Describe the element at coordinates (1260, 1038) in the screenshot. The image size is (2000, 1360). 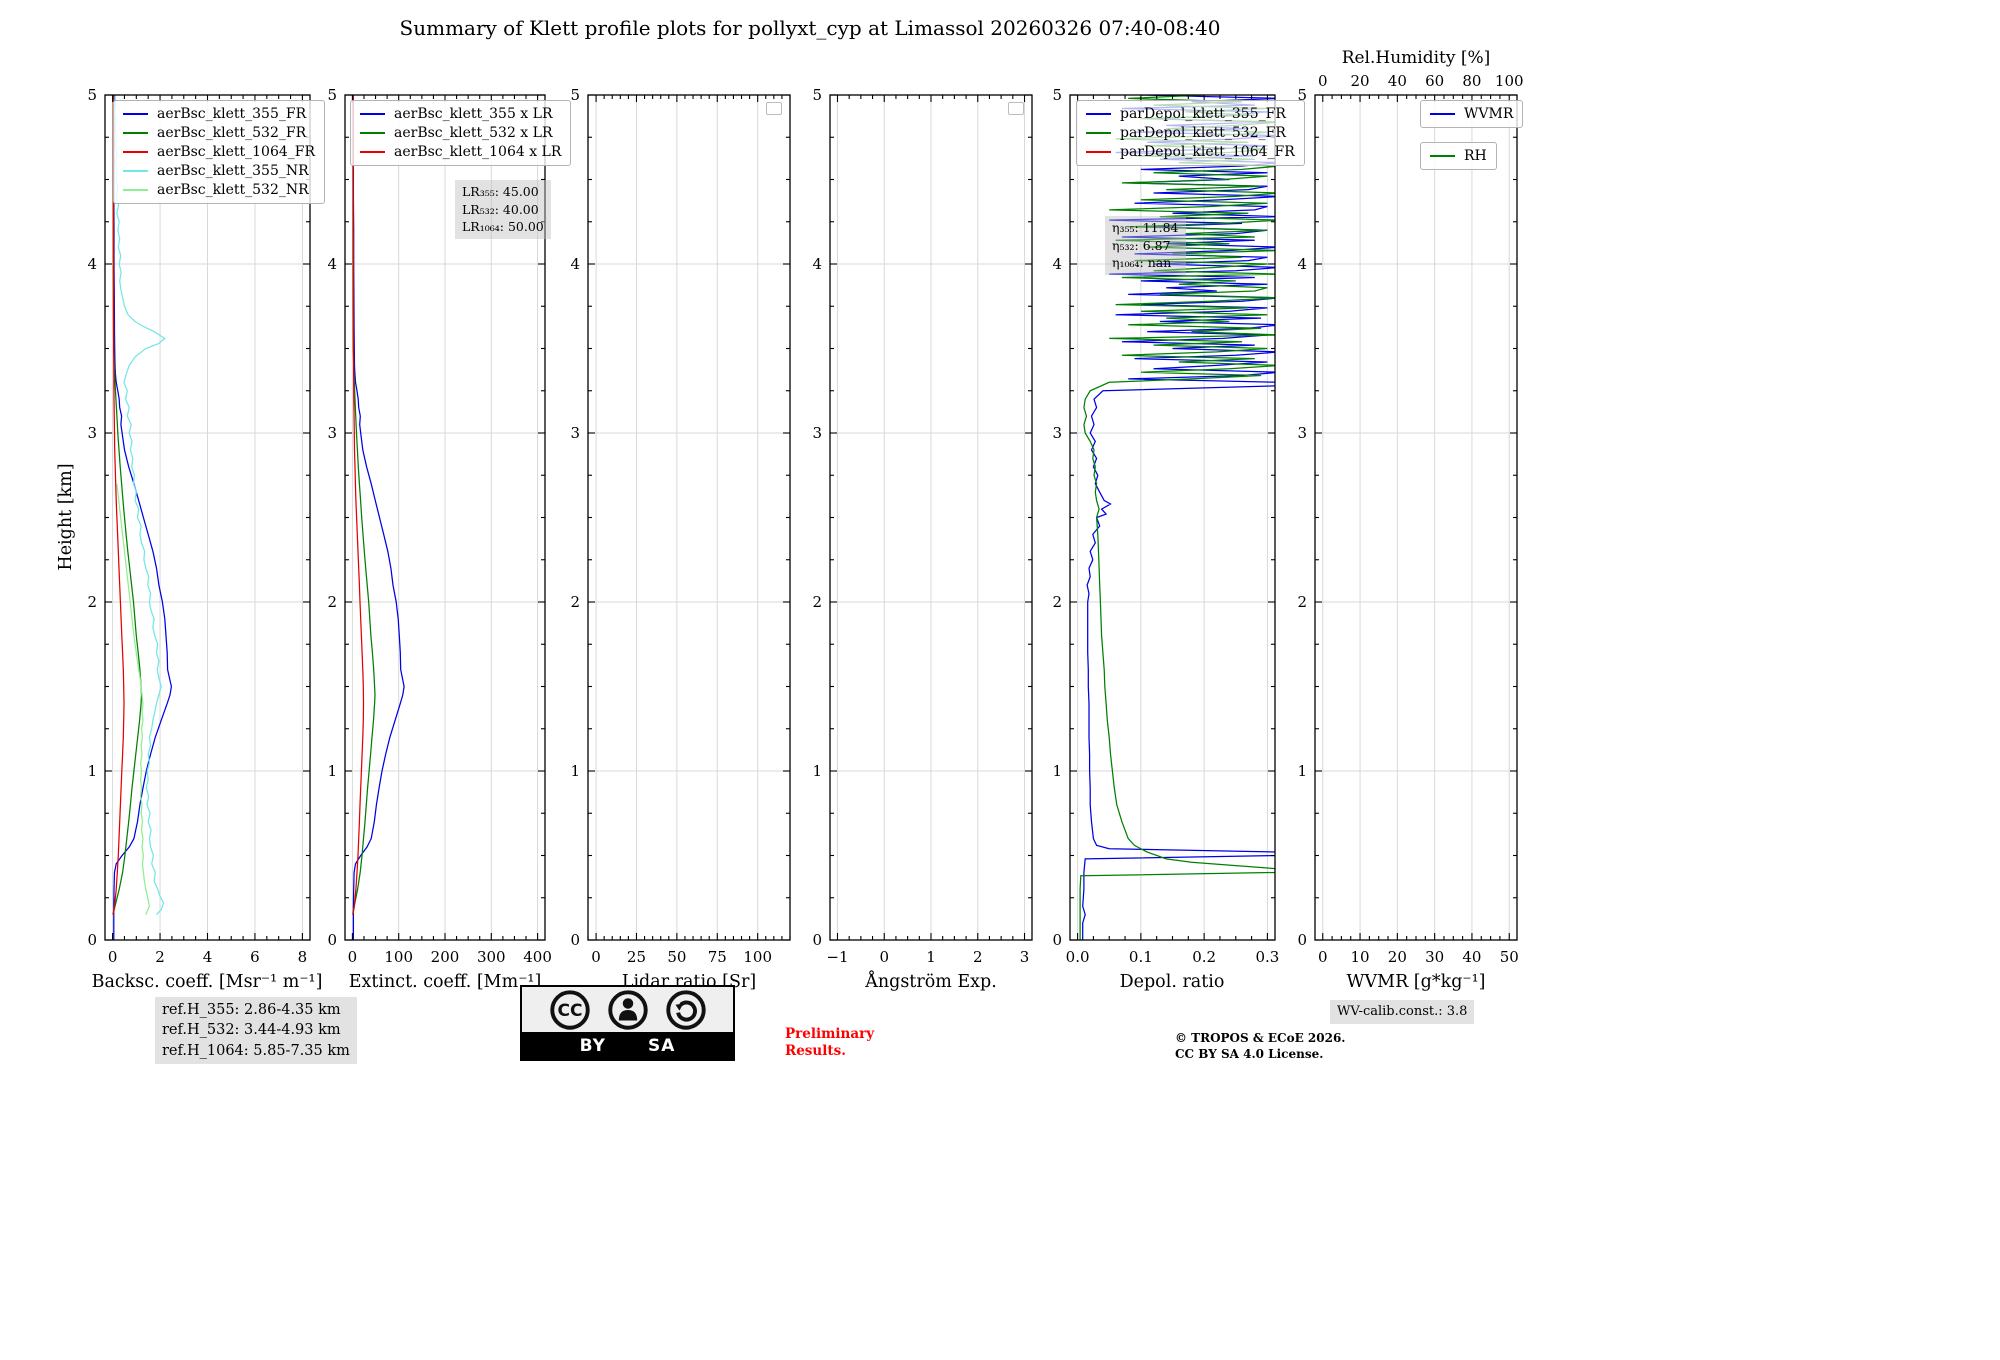
I see `copyright-line-1: © TROPOS & ECoE 2026.` at that location.